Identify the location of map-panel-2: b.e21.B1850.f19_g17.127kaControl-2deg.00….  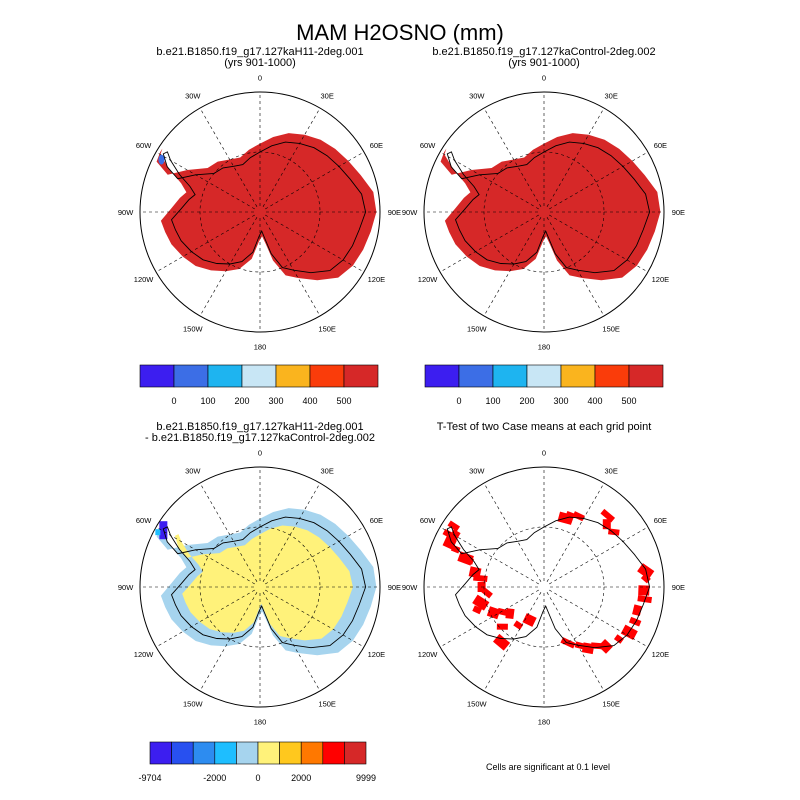
(543, 198).